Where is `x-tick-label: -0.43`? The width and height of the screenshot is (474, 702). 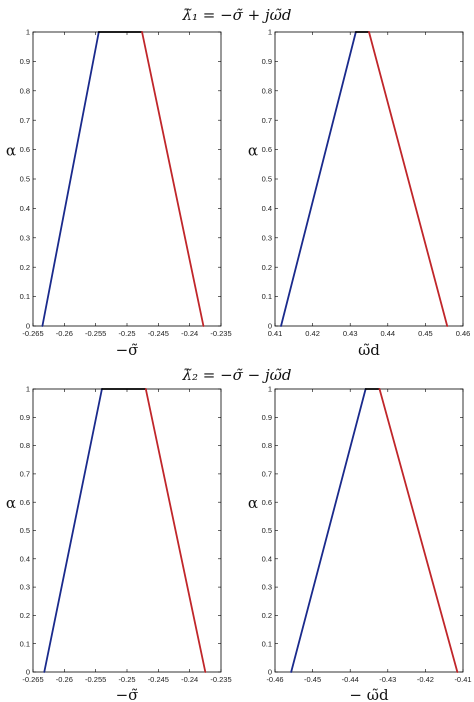
x-tick-label: -0.43 is located at coordinates (387, 679).